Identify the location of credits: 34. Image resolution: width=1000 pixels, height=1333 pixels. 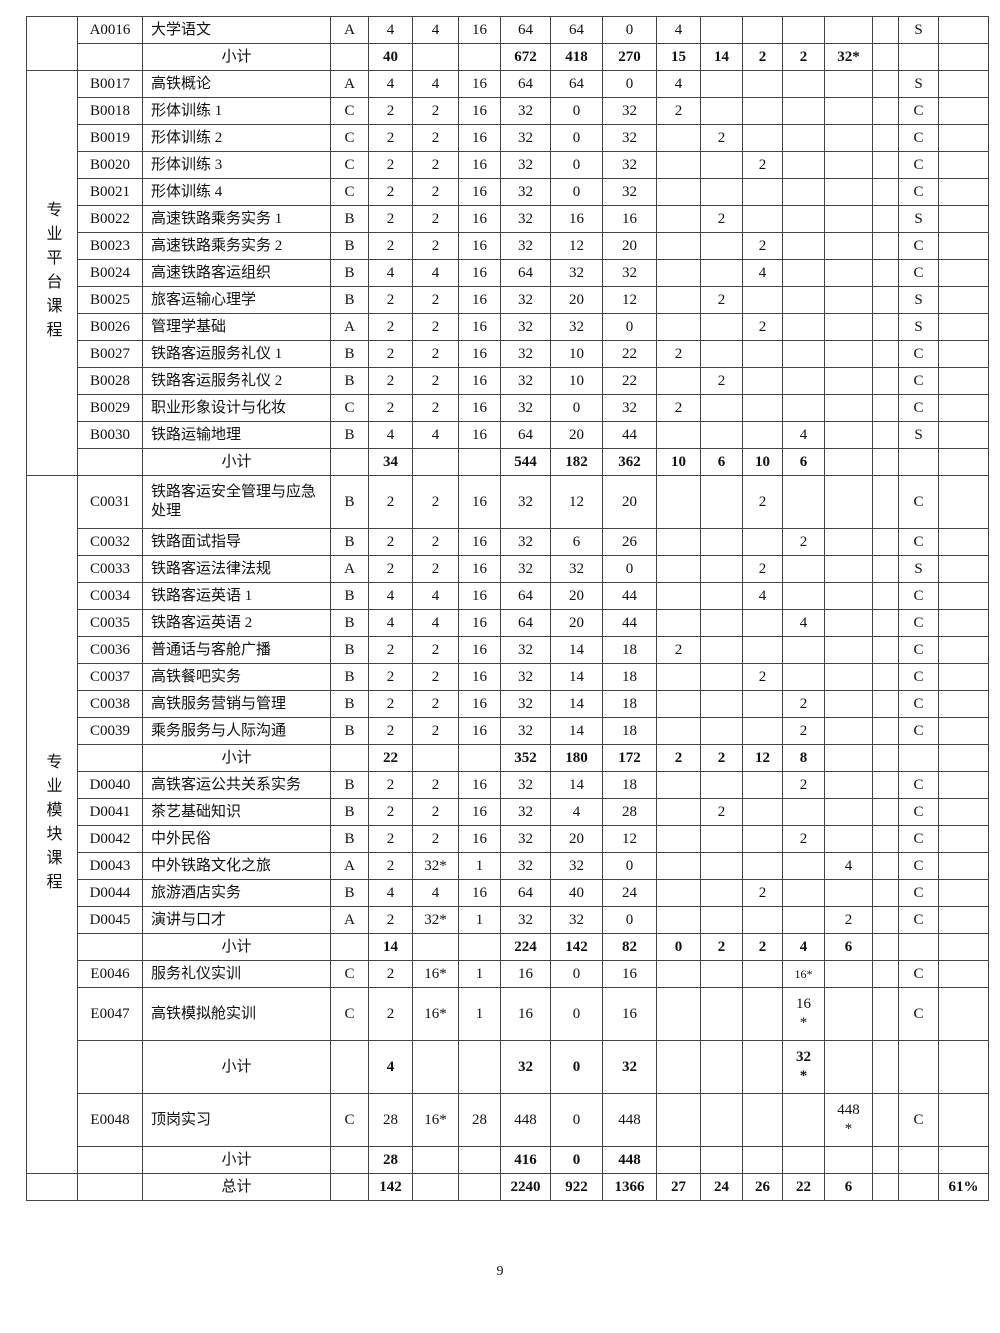
(390, 462).